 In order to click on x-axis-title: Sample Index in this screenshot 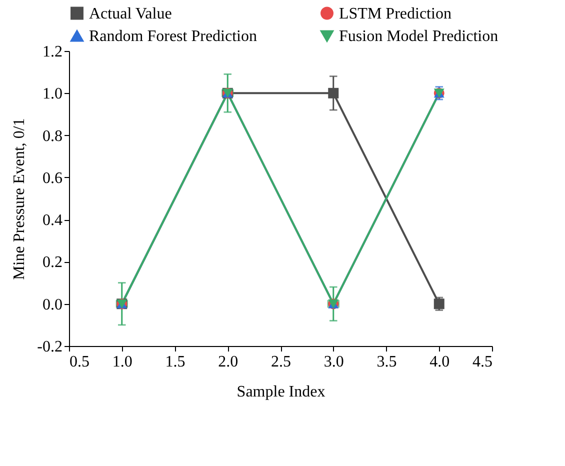, I will do `click(281, 392)`.